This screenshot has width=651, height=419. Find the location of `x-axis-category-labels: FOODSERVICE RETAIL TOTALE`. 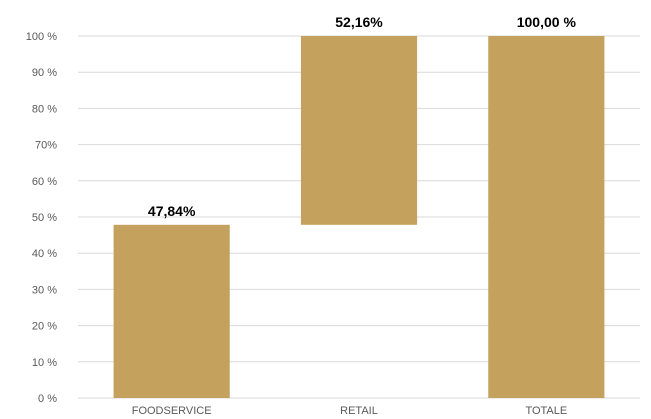

x-axis-category-labels: FOODSERVICE RETAIL TOTALE is located at coordinates (349, 411).